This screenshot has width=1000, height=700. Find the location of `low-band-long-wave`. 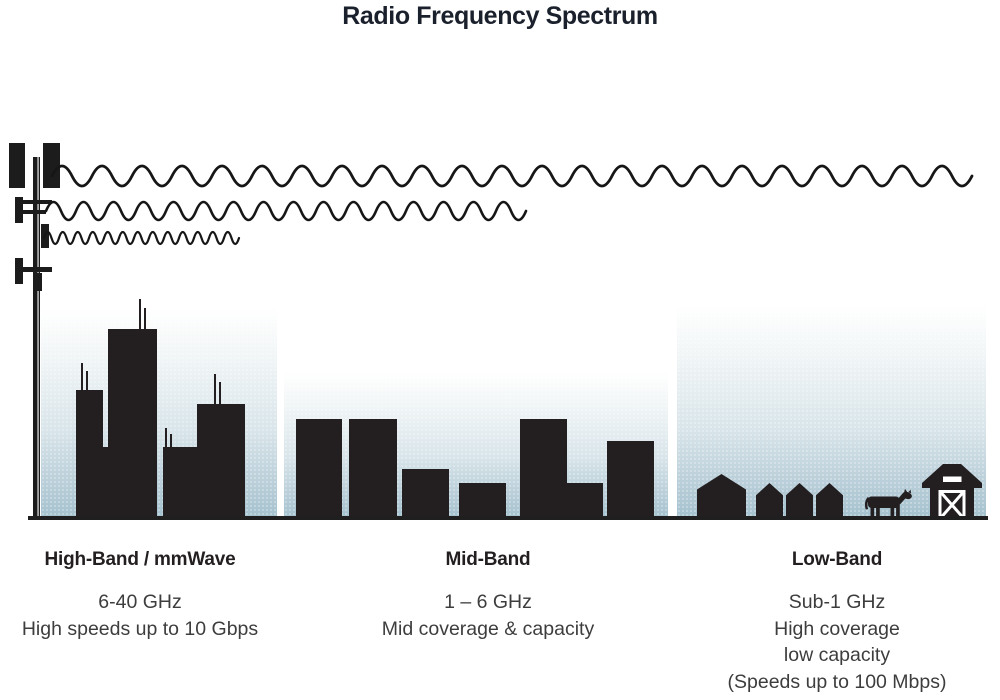

low-band-long-wave is located at coordinates (512, 176).